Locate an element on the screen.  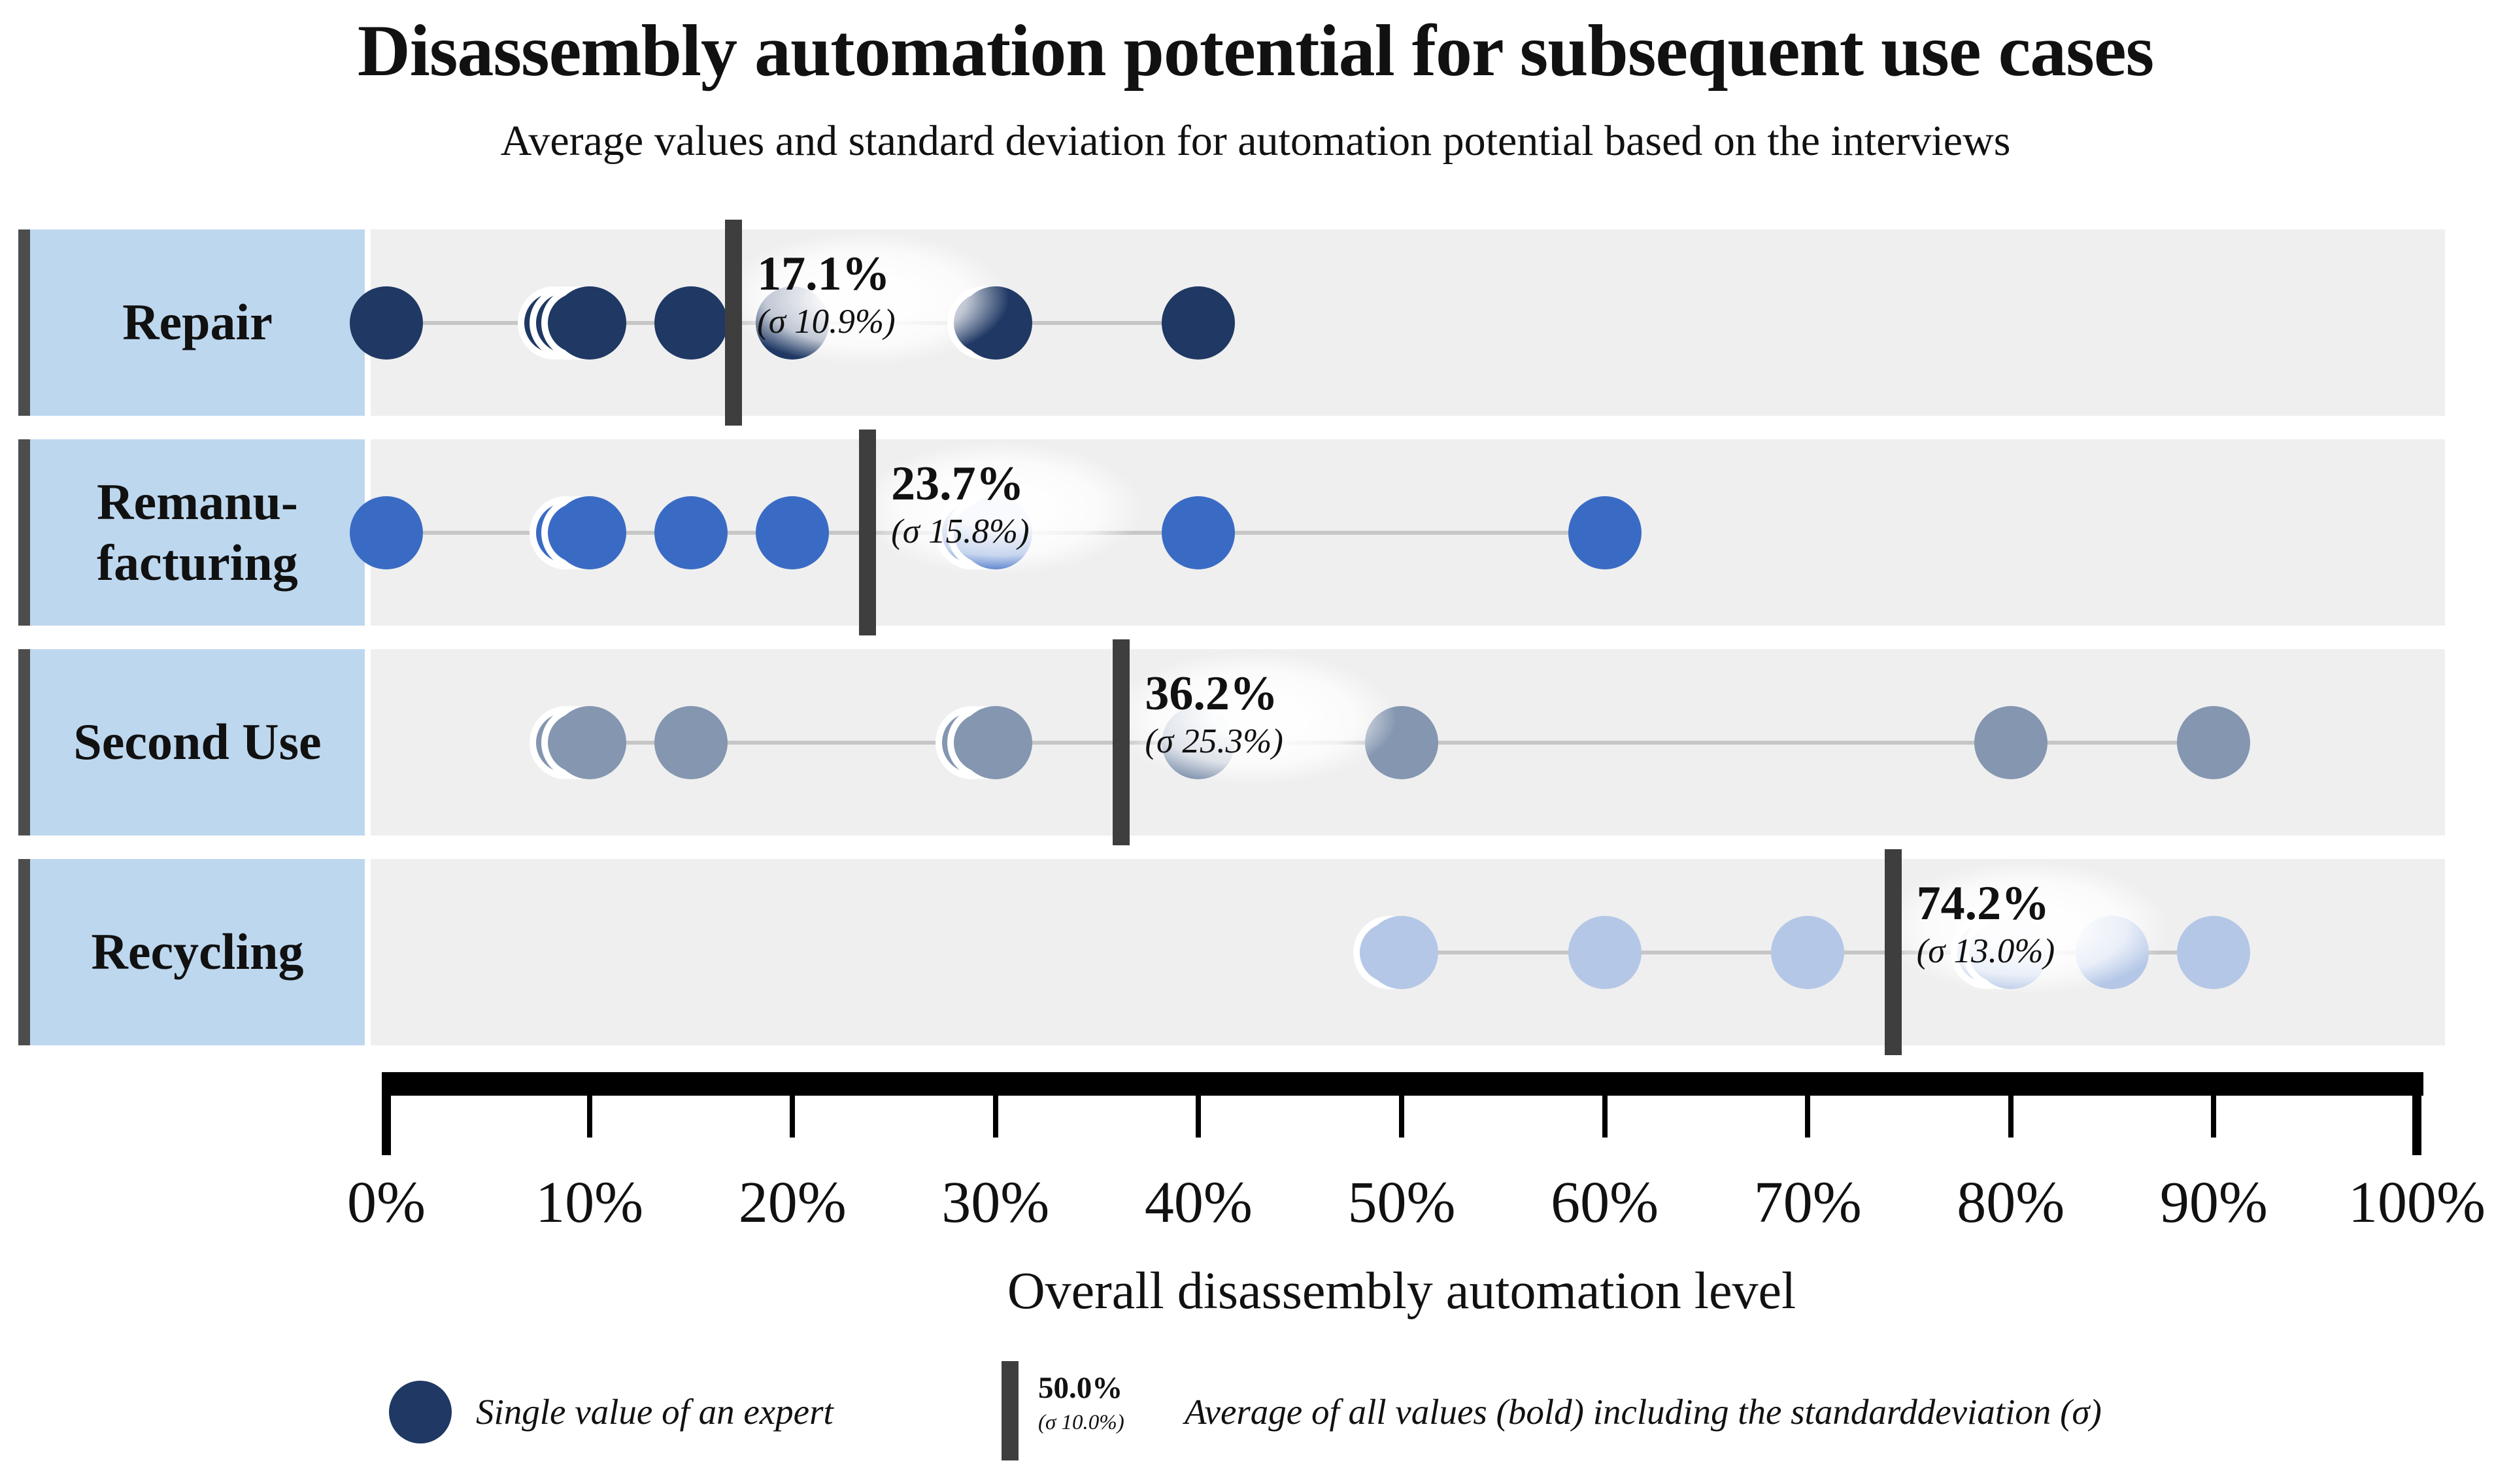
average-label: 36.2% (σ 25.3%) is located at coordinates (1214, 715).